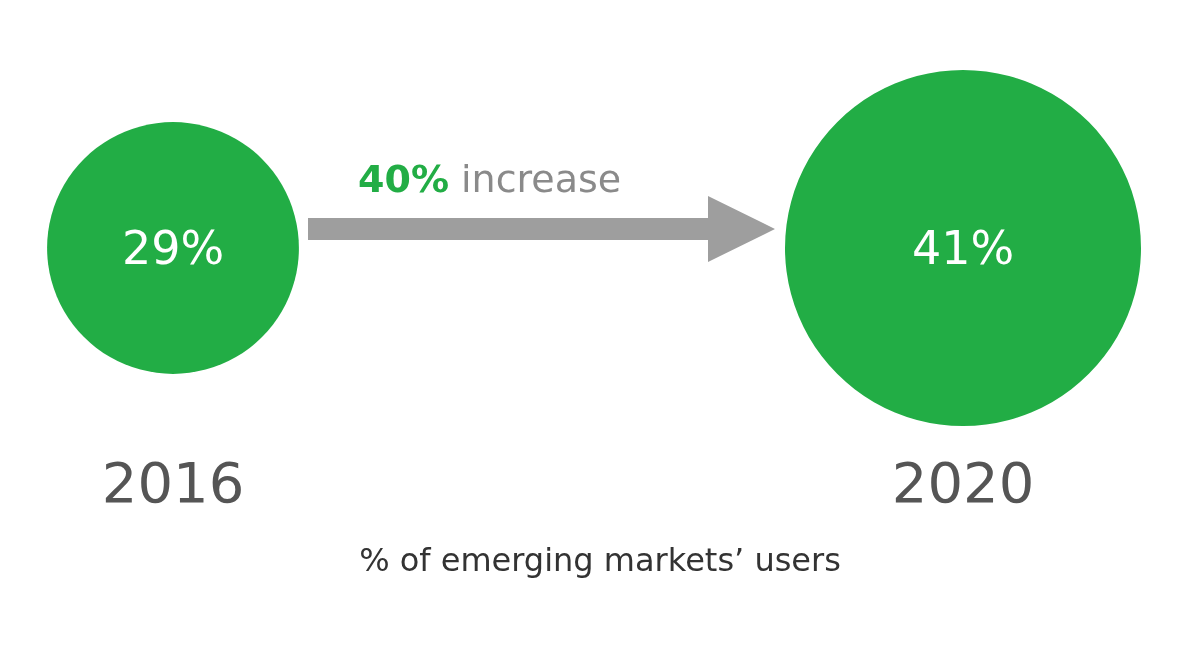  What do you see at coordinates (963, 482) in the screenshot?
I see `category-label: 2020` at bounding box center [963, 482].